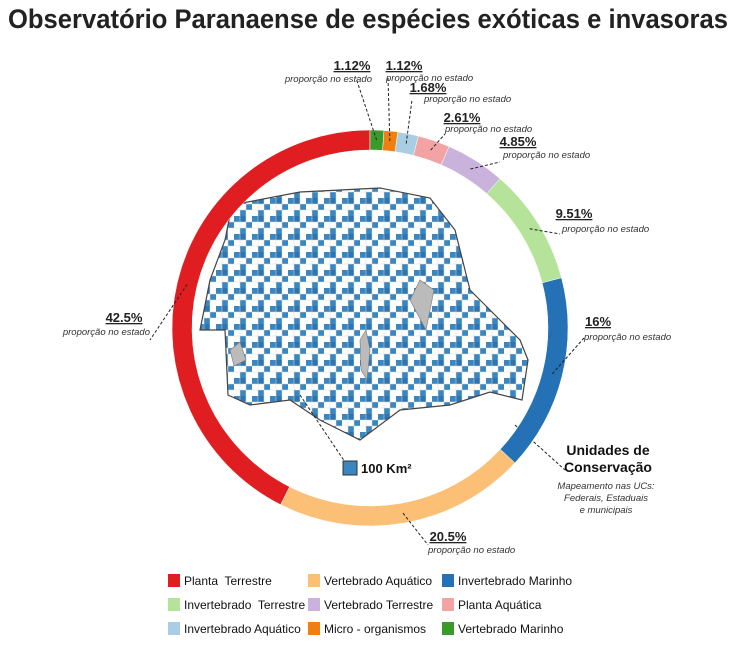 This screenshot has height=650, width=730. What do you see at coordinates (378, 605) in the screenshot?
I see `legend-label: Vertebrado Terrestre` at bounding box center [378, 605].